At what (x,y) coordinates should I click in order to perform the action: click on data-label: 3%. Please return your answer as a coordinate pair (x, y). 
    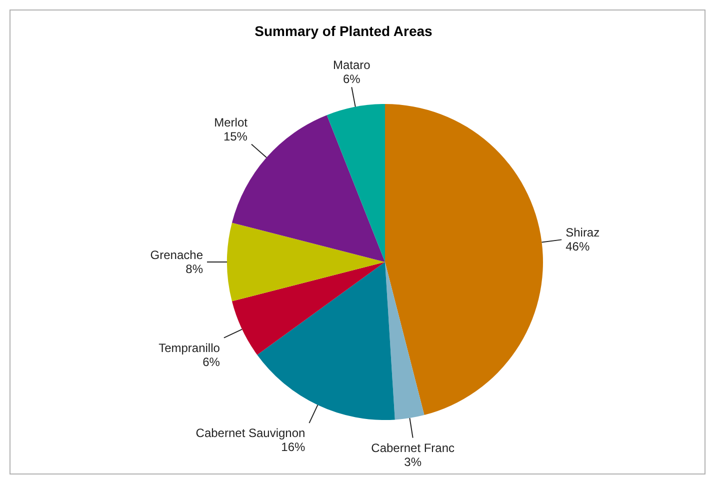
    Looking at the image, I should click on (413, 461).